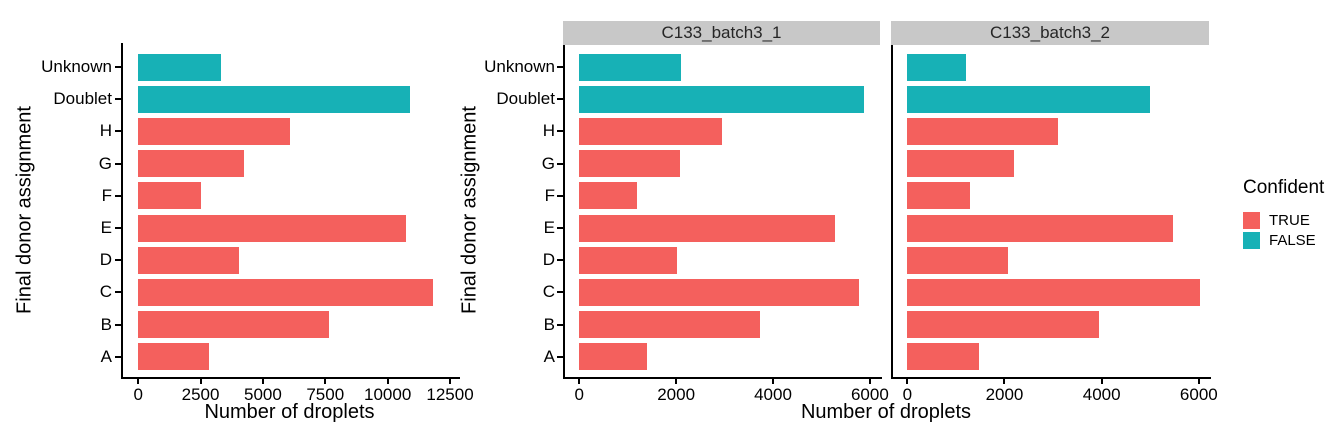 The image size is (1344, 447). I want to click on x-axis-title-facets: Number of droplets, so click(886, 412).